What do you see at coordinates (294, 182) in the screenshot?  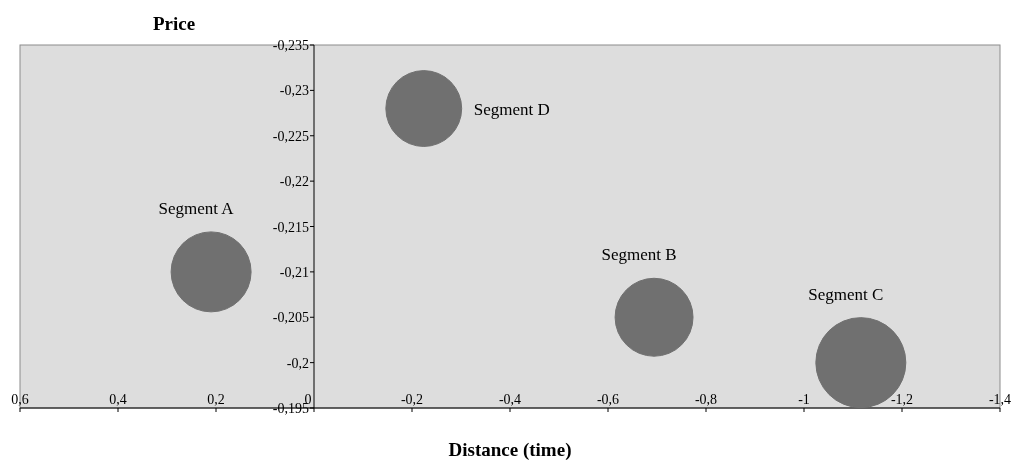 I see `y-tick-label: -0,22` at bounding box center [294, 182].